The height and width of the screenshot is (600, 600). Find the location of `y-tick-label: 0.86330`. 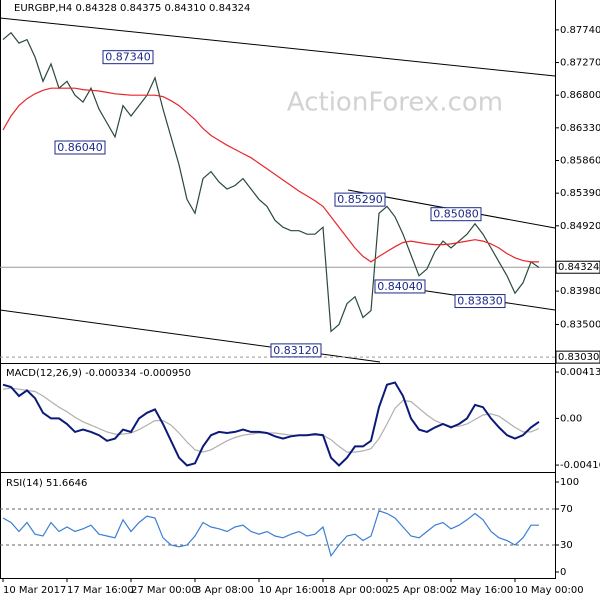

y-tick-label: 0.86330 is located at coordinates (580, 128).